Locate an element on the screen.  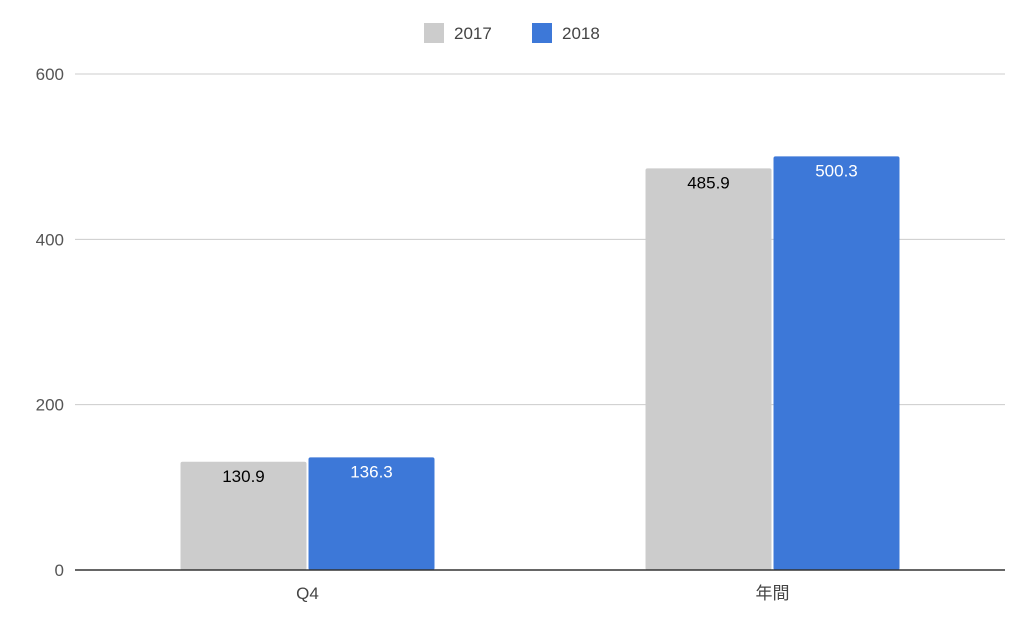
data-label-2018-annual: 500.3 is located at coordinates (836, 170).